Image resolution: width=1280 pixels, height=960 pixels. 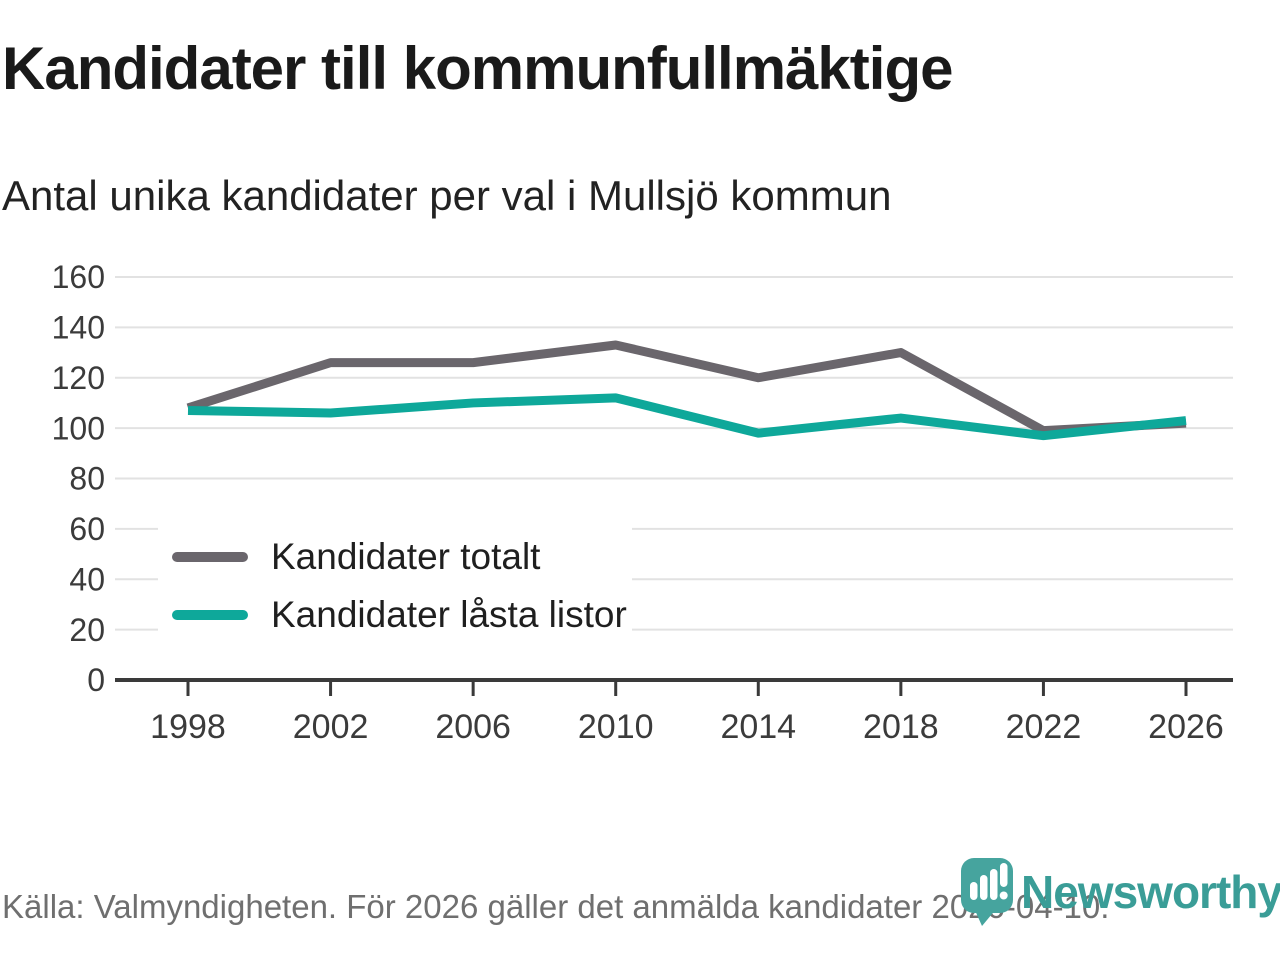 I want to click on newsworthy-logo: Newsworthy, so click(x=1120, y=892).